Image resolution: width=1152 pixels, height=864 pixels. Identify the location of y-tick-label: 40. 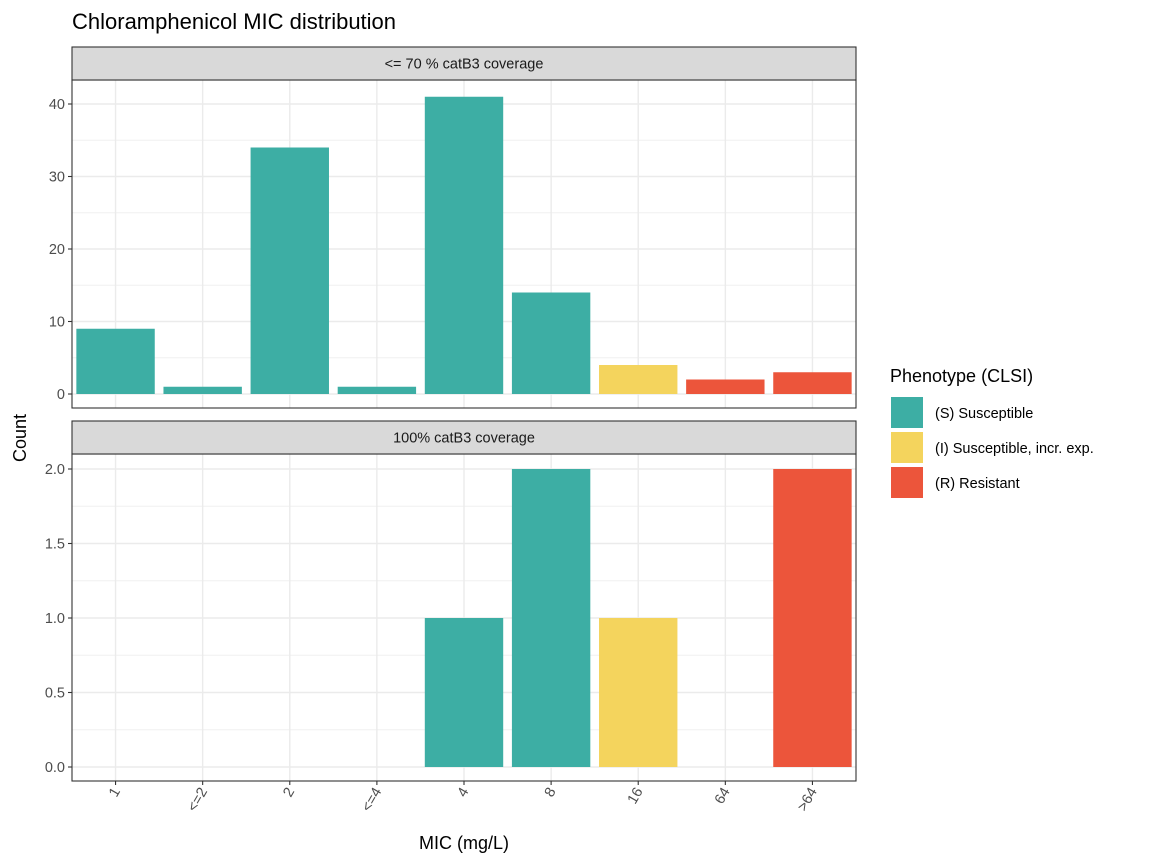
(57, 105).